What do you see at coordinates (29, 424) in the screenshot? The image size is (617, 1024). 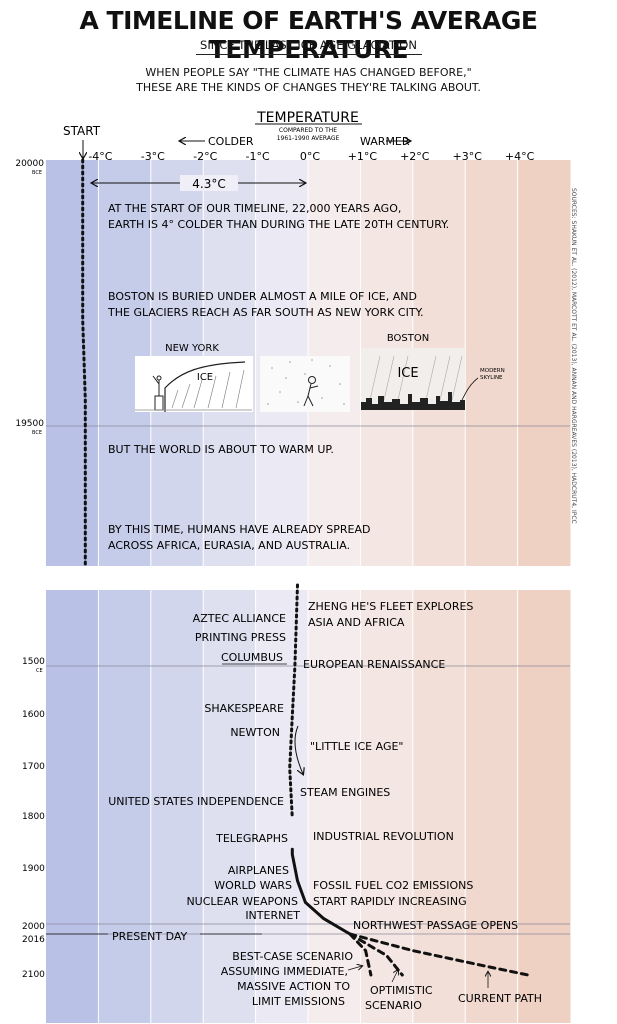 I see `year-label: 19500` at bounding box center [29, 424].